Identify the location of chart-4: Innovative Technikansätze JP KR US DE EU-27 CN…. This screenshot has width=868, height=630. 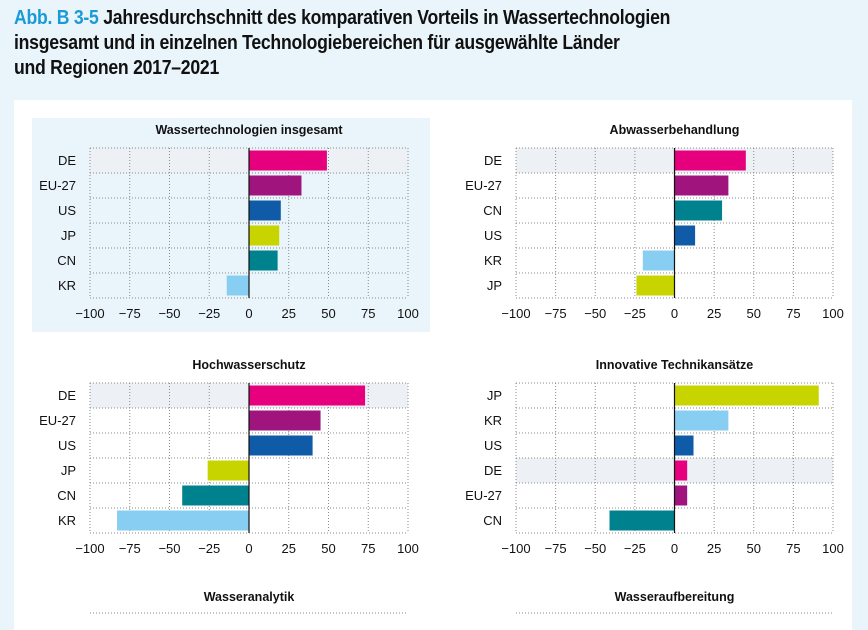
(654, 457).